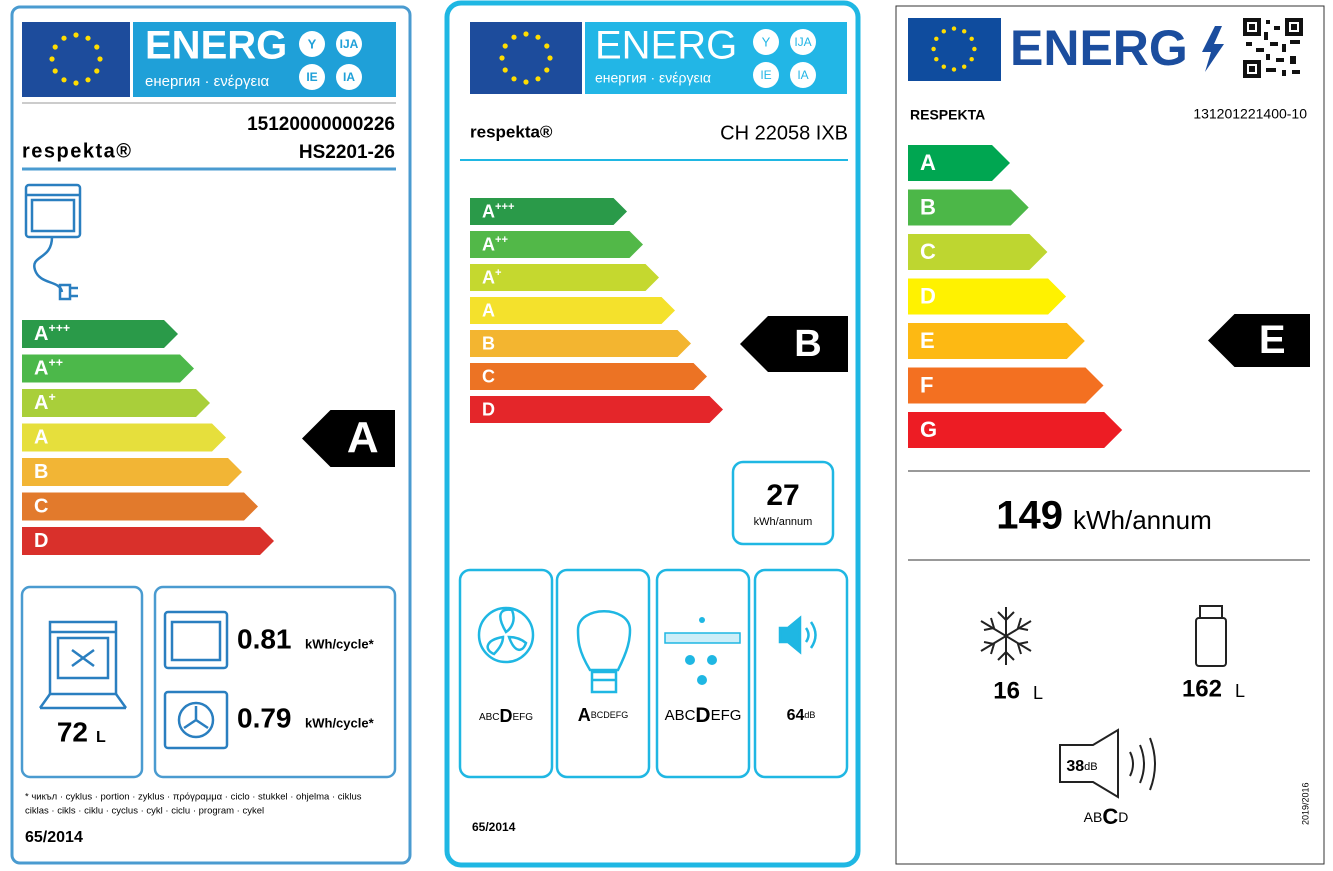 This screenshot has height=871, width=1333. What do you see at coordinates (363, 437) in the screenshot?
I see `rating-label: A` at bounding box center [363, 437].